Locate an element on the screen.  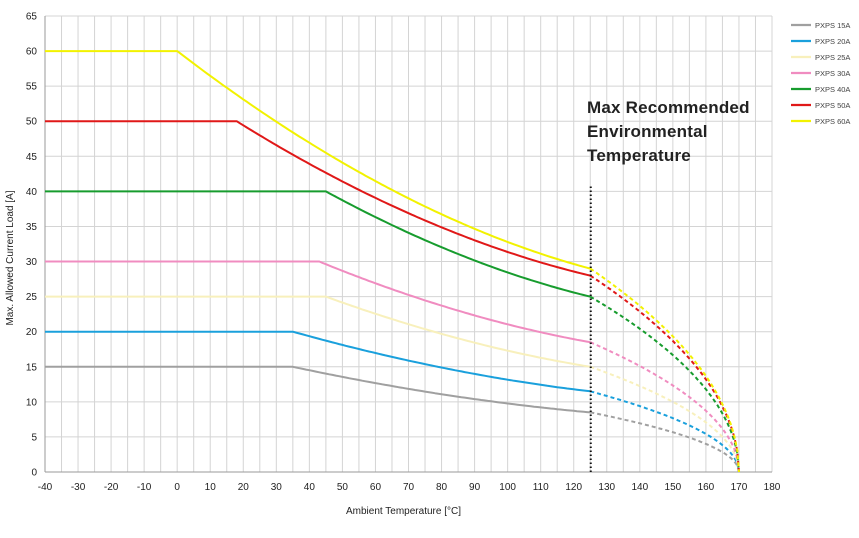
x-tick-label: 70 is located at coordinates (409, 487).